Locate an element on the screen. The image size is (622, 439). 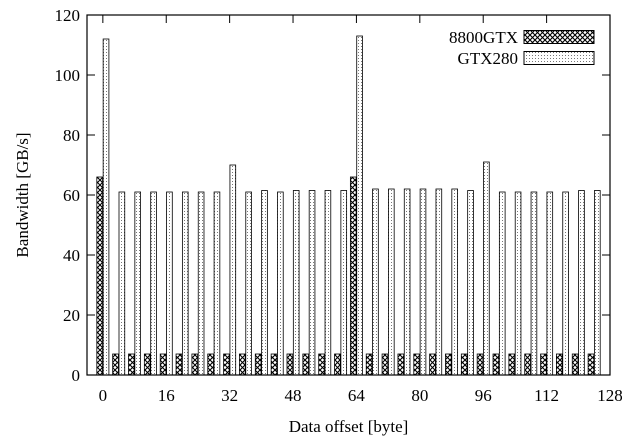
x-tick-label-96: 96 is located at coordinates (483, 395).